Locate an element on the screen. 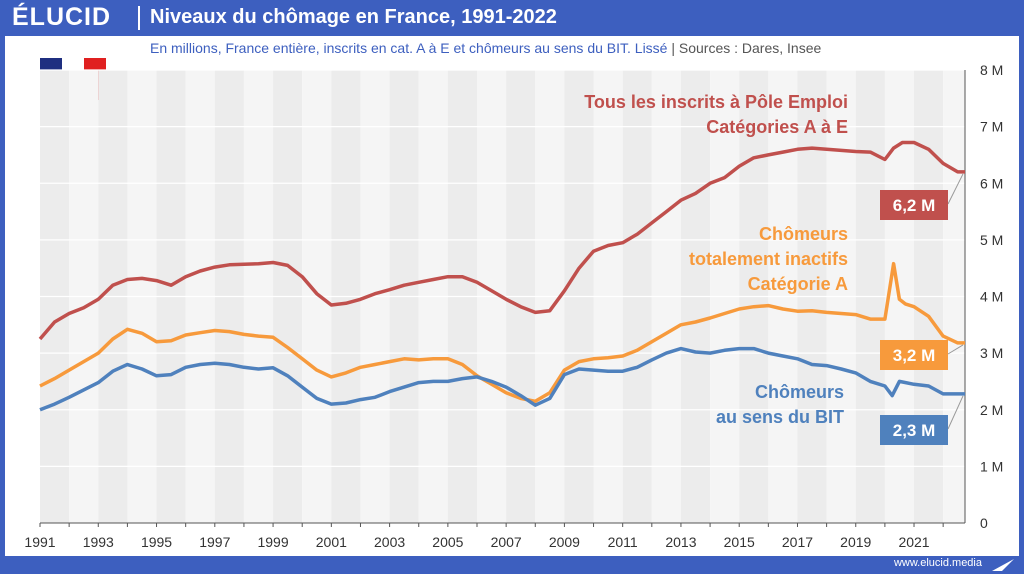  end-value-label: 2,3 M is located at coordinates (914, 430).